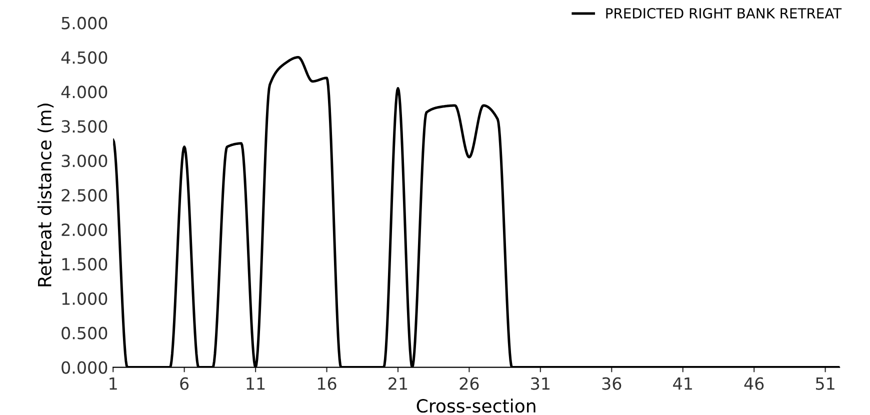  Describe the element at coordinates (85, 298) in the screenshot. I see `y-tick-label: 1.000` at that location.